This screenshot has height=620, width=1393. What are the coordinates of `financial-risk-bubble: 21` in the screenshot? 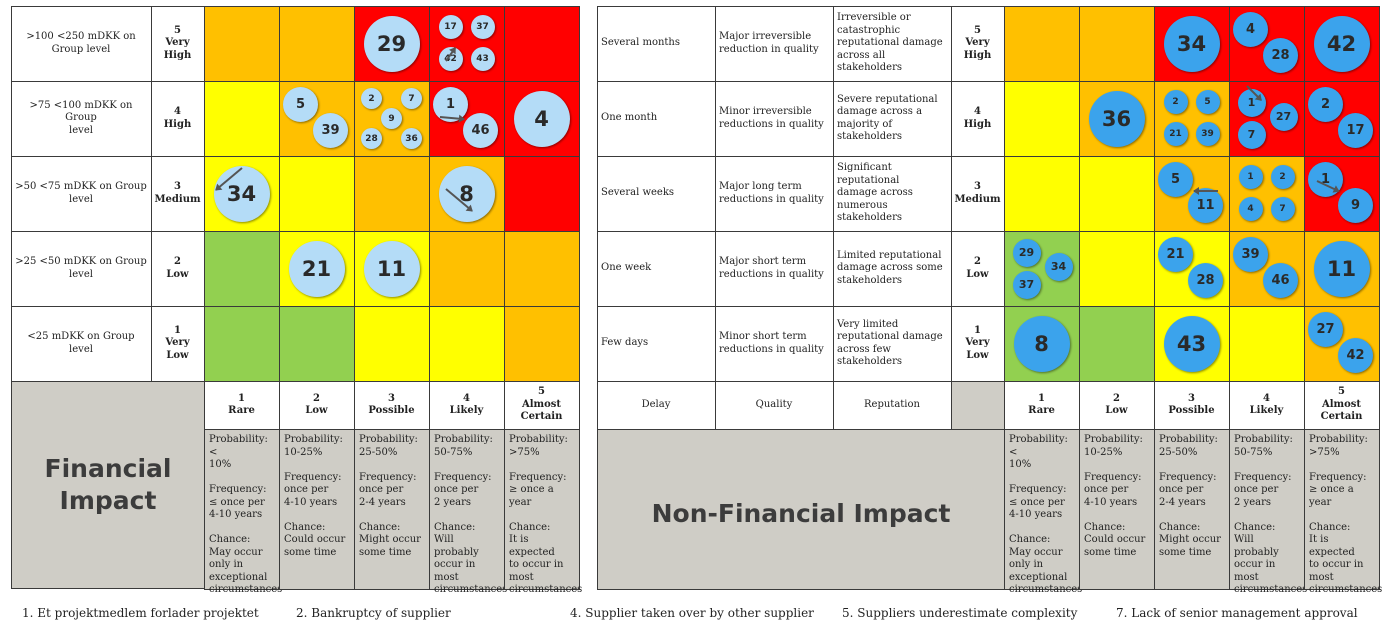 It's located at (316, 268).